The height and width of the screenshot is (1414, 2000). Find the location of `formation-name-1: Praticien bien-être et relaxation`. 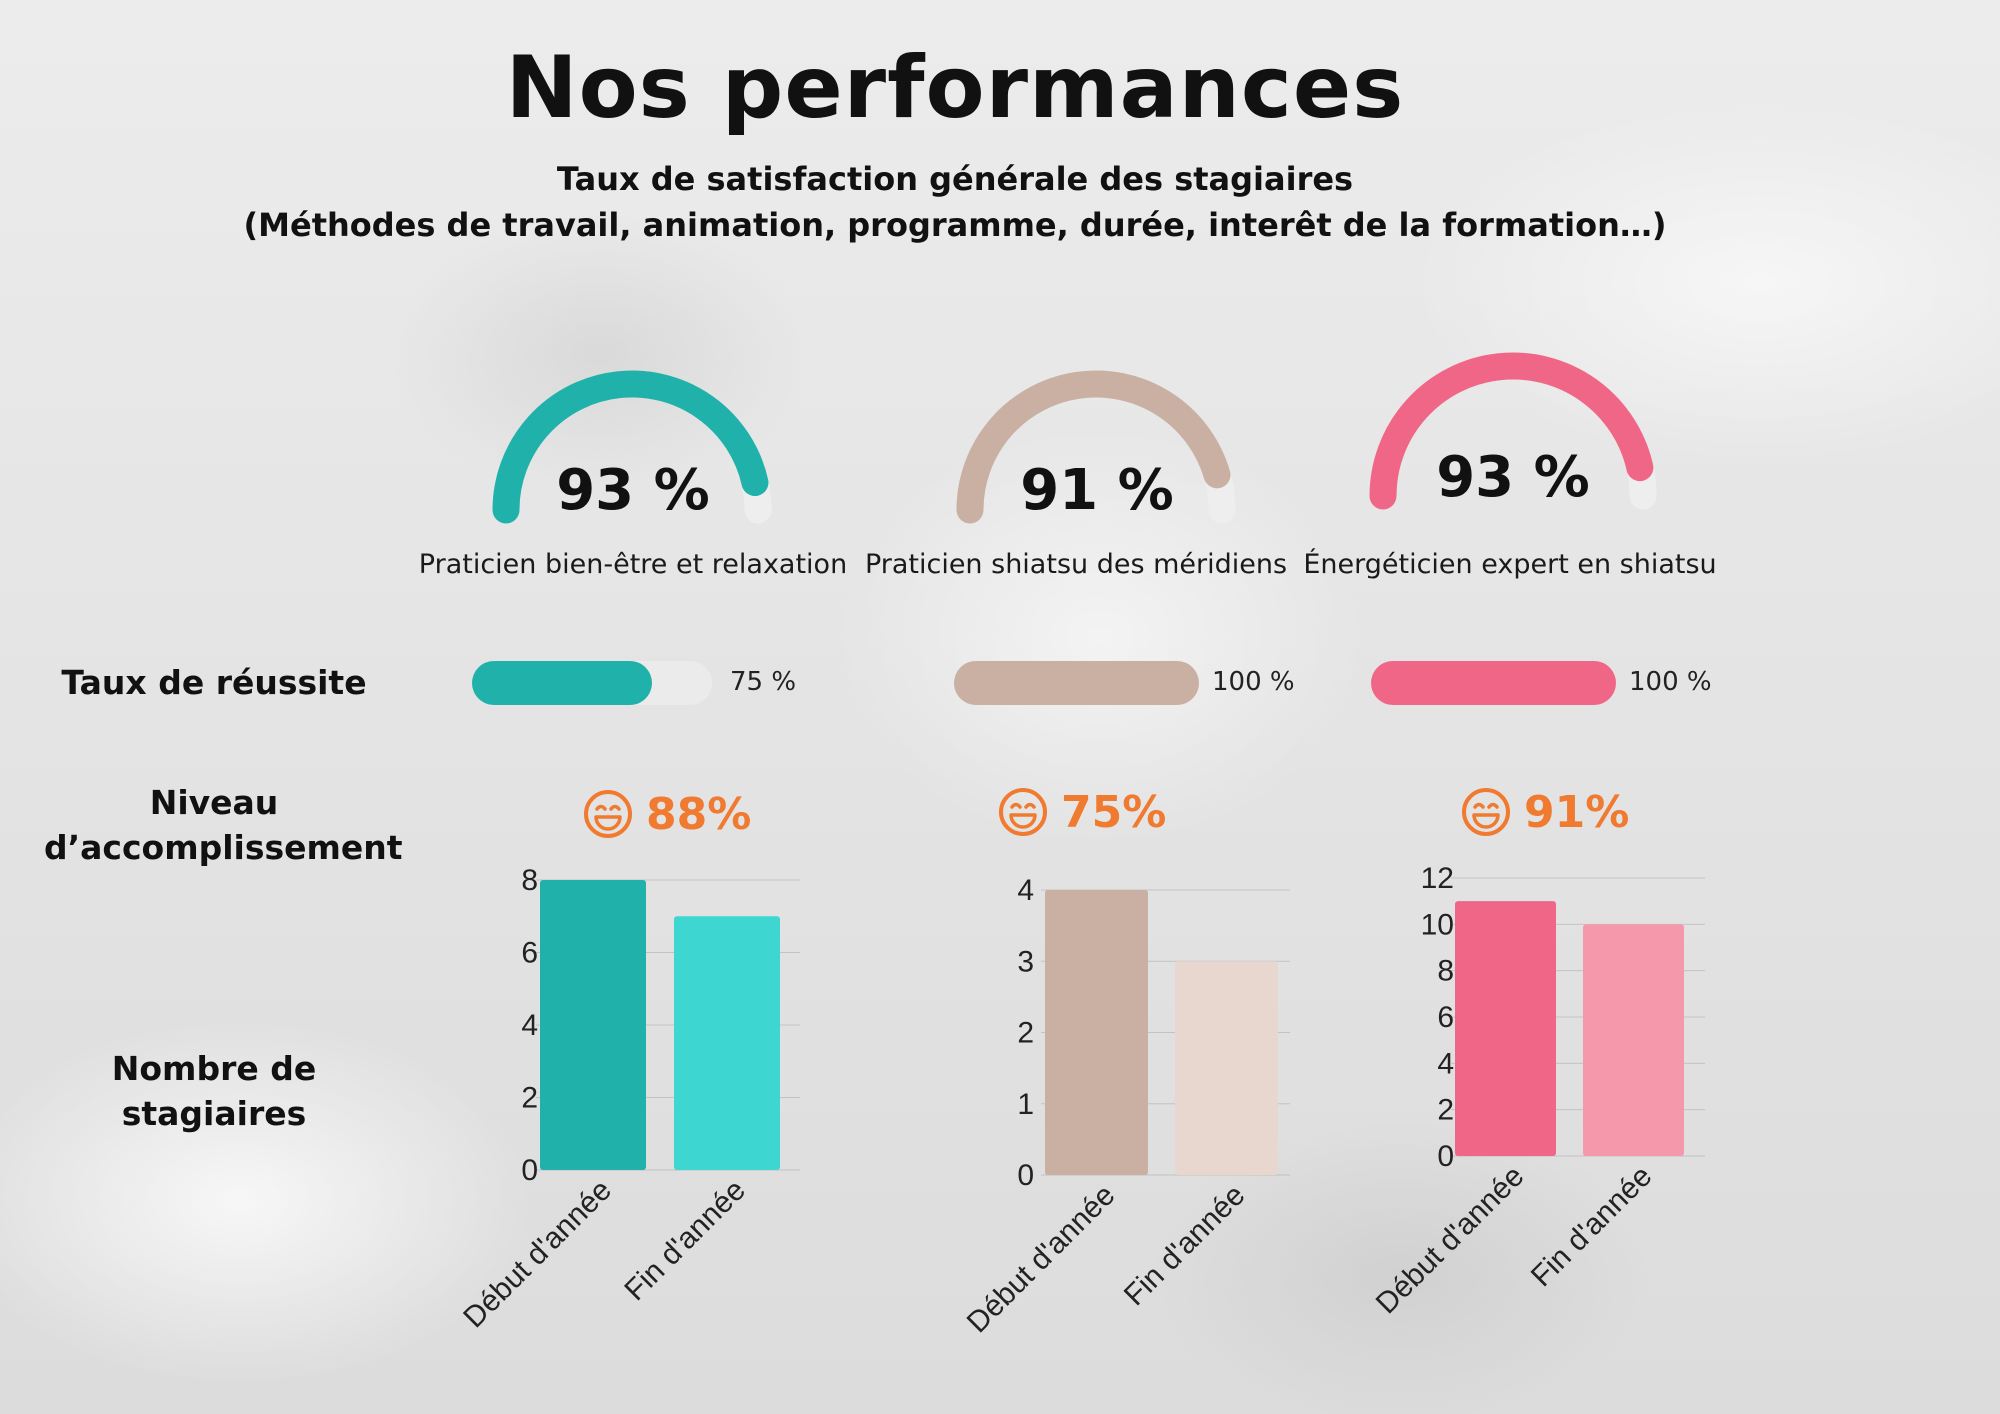

formation-name-1: Praticien bien-être et relaxation is located at coordinates (633, 564).